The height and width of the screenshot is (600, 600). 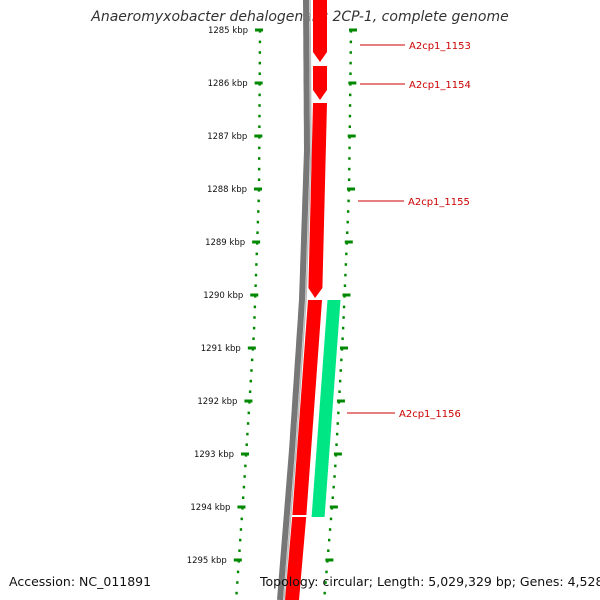 I want to click on backbone-shadow, so click(x=297, y=300).